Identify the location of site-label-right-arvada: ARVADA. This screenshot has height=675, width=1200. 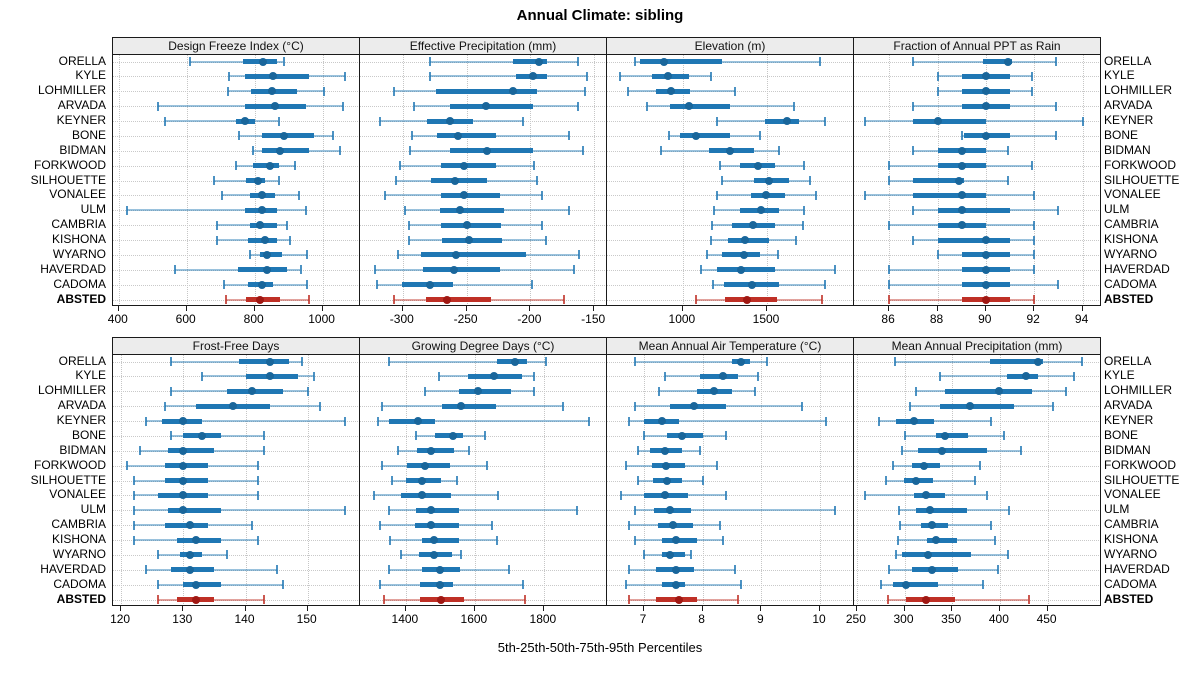
(1128, 405).